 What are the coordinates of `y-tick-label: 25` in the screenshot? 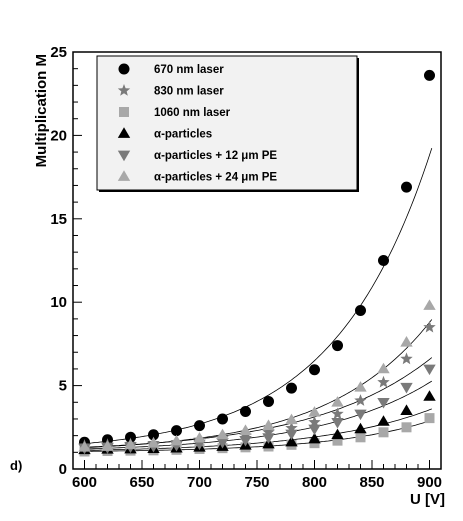 It's located at (58, 52).